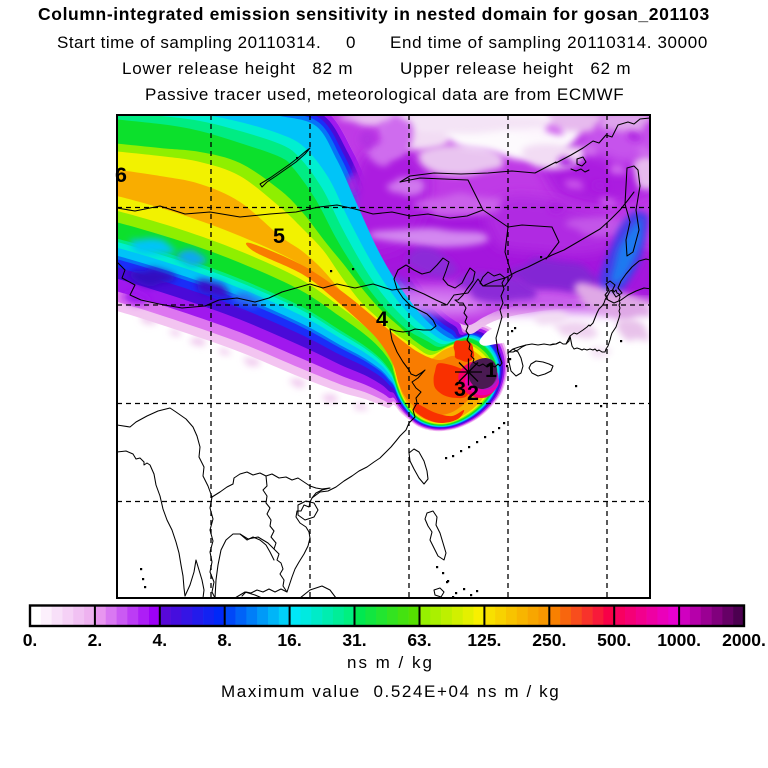 This screenshot has width=768, height=768. Describe the element at coordinates (279, 236) in the screenshot. I see `svg-text: 5` at that location.